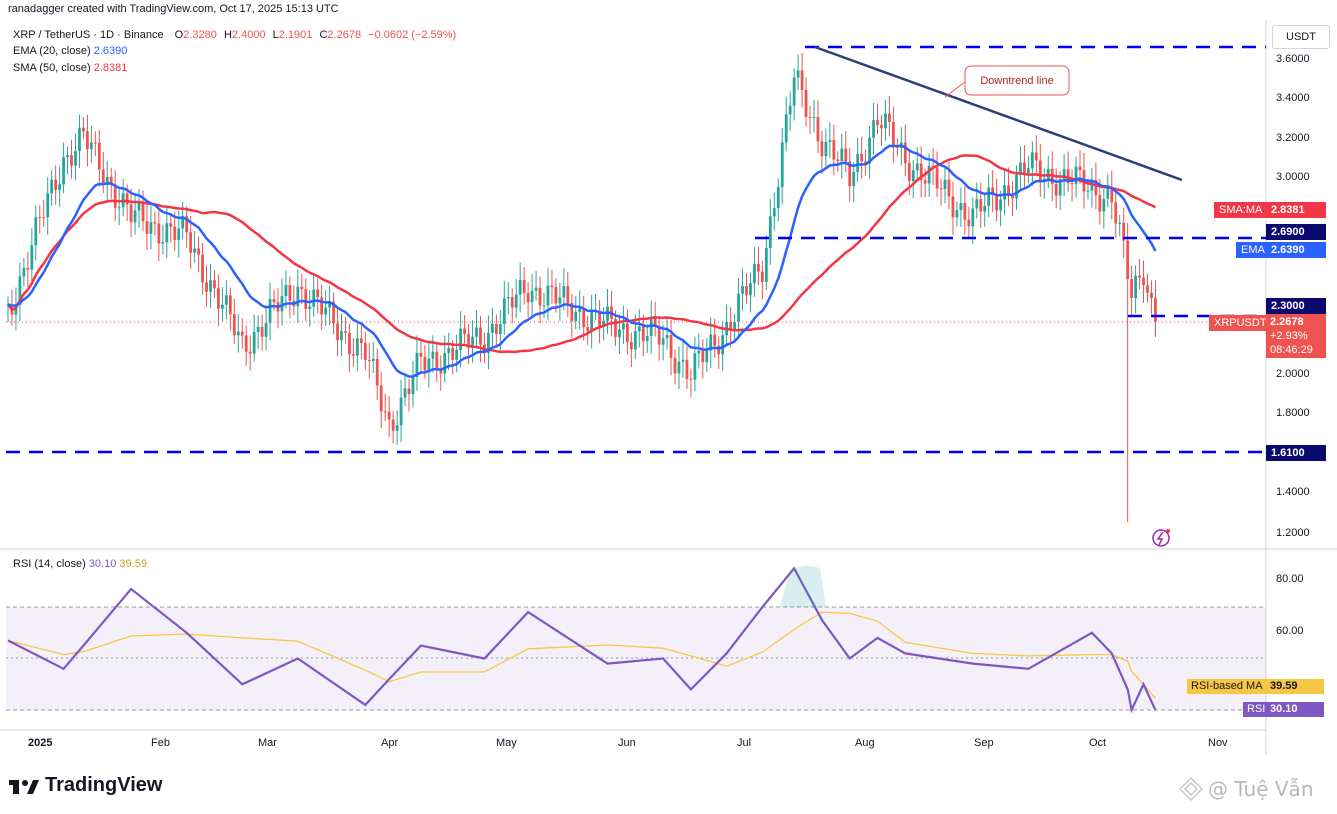 Image resolution: width=1337 pixels, height=814 pixels. Describe the element at coordinates (1295, 709) in the screenshot. I see `rsi-tag-value: 30.10` at that location.